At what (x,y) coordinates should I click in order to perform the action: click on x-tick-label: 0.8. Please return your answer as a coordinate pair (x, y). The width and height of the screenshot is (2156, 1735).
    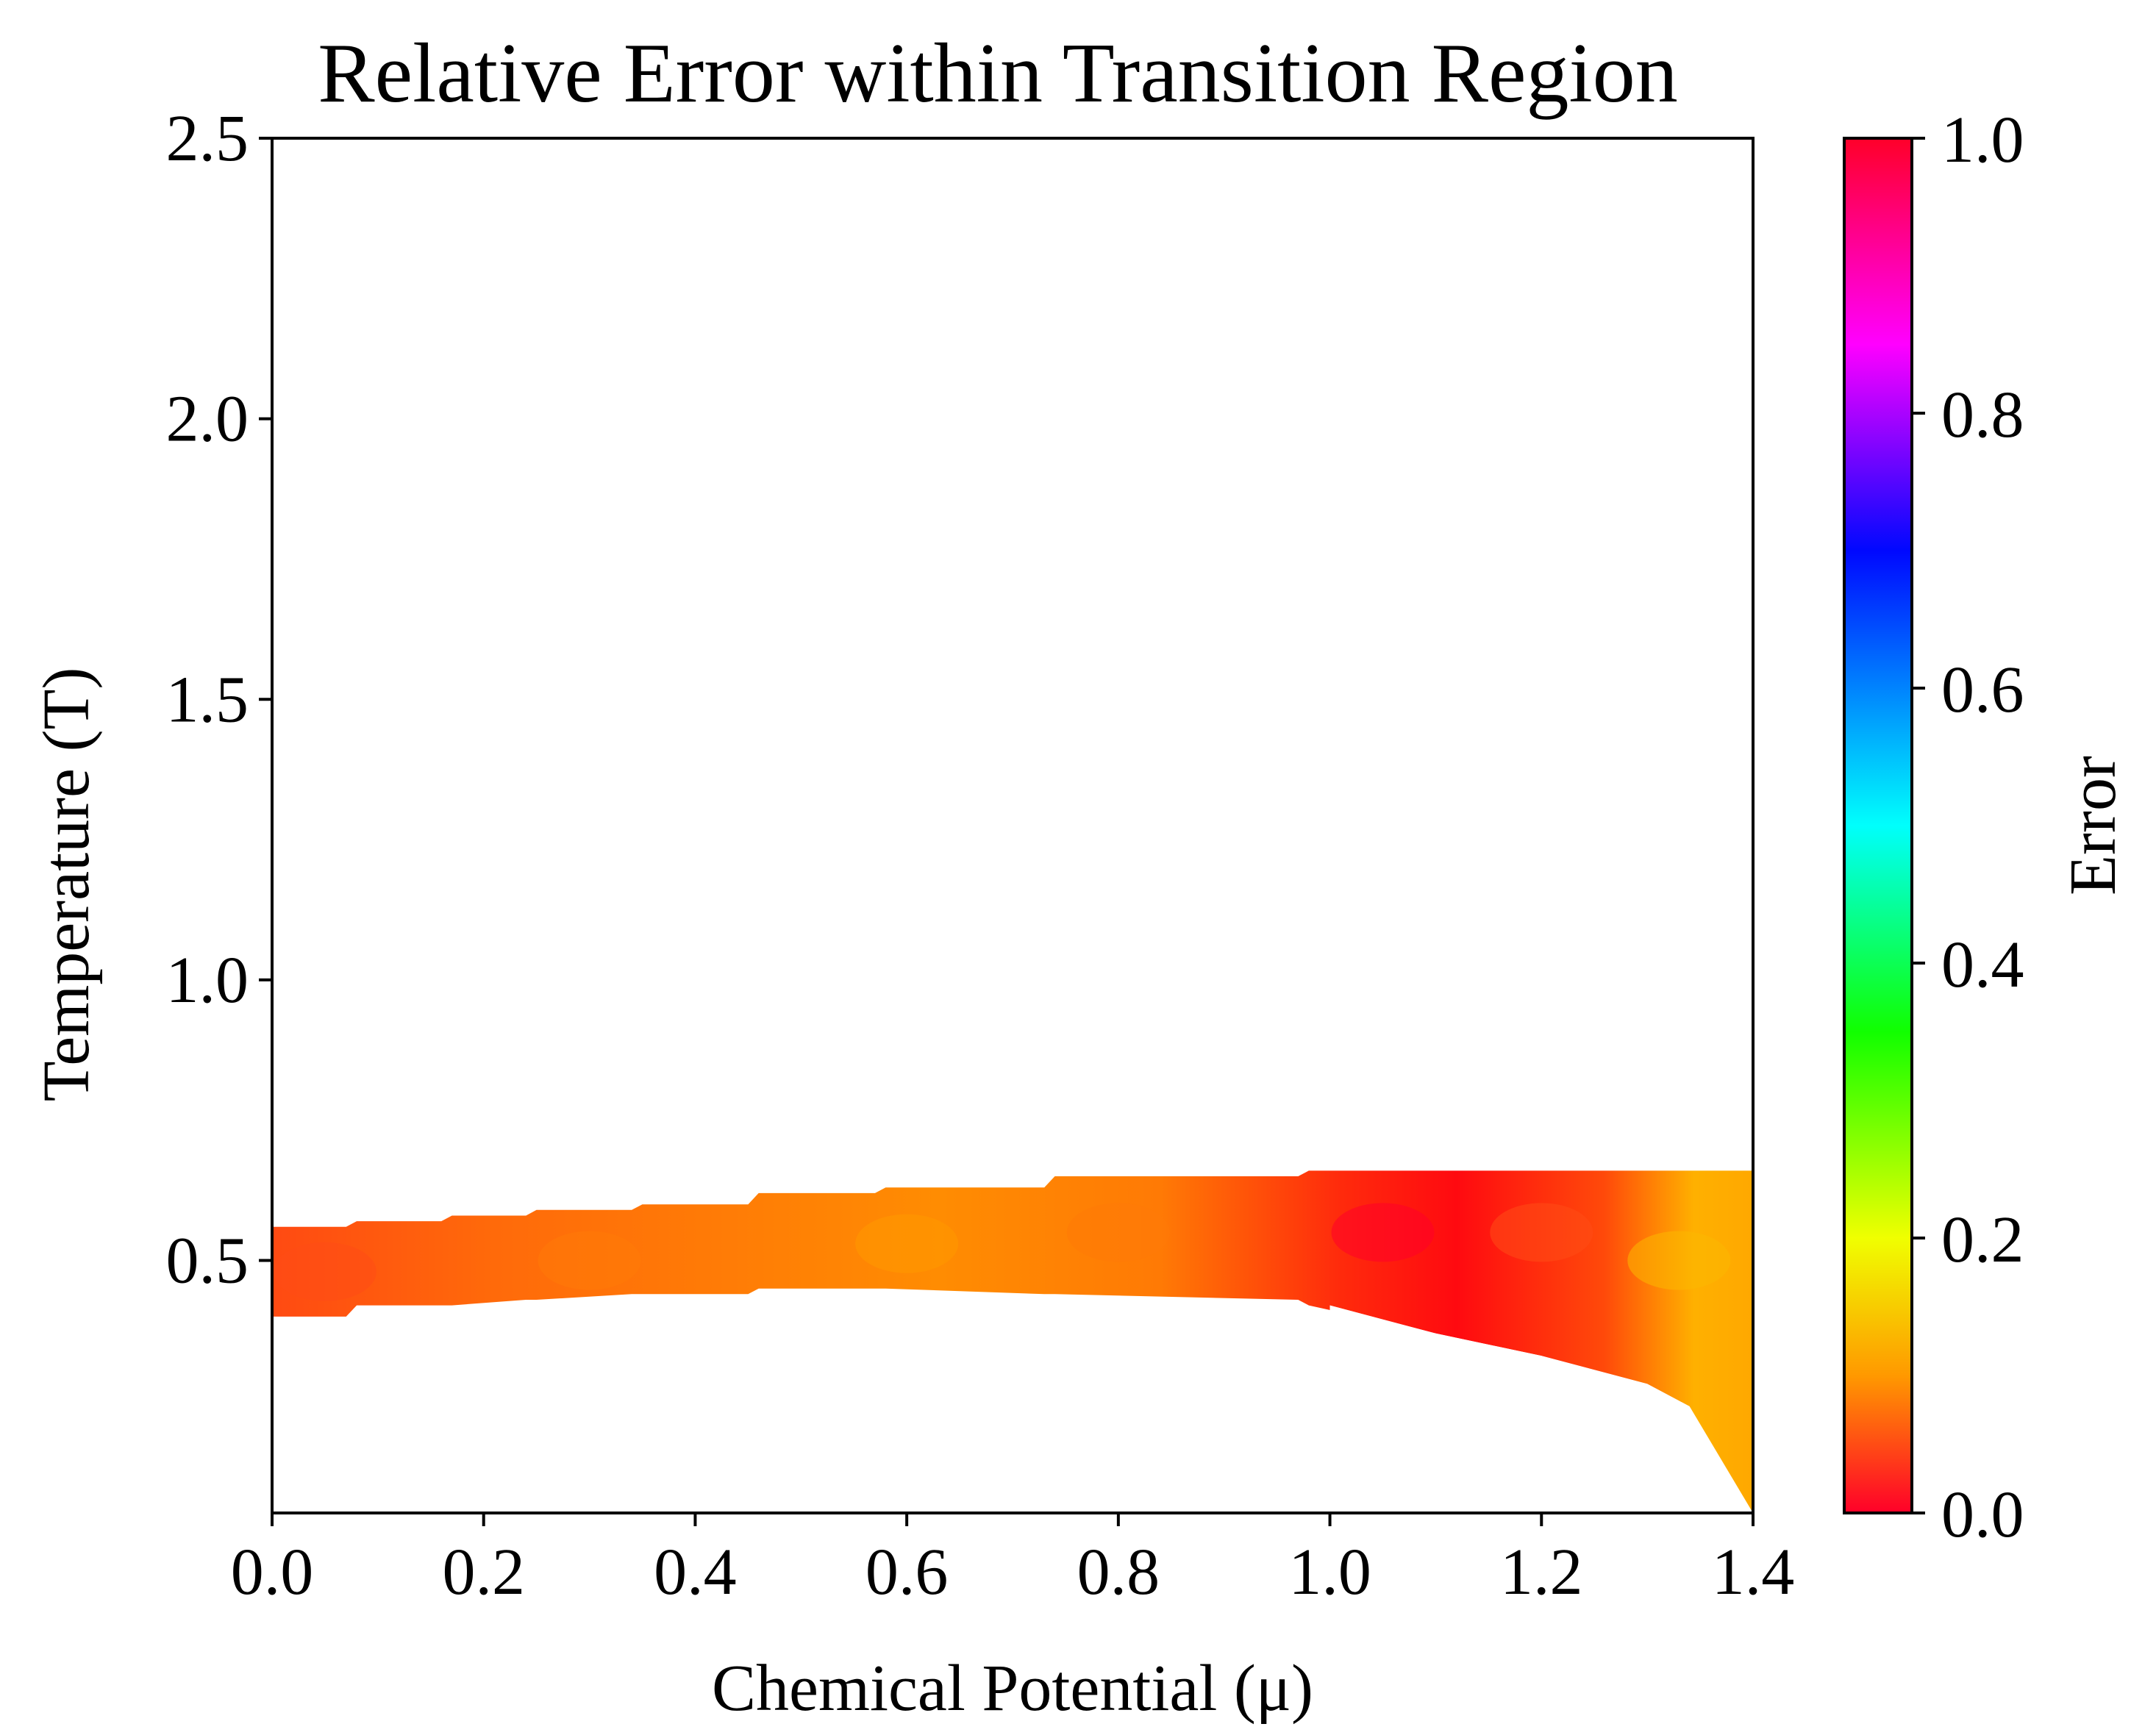
    Looking at the image, I should click on (1118, 1572).